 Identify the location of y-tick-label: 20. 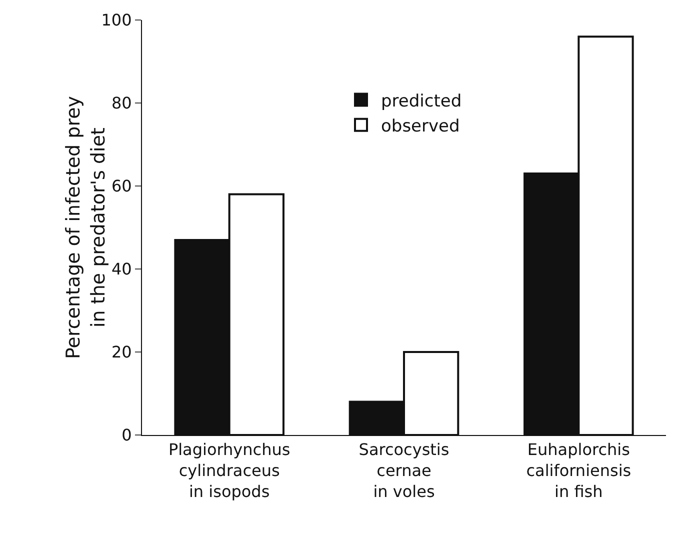
(121, 352).